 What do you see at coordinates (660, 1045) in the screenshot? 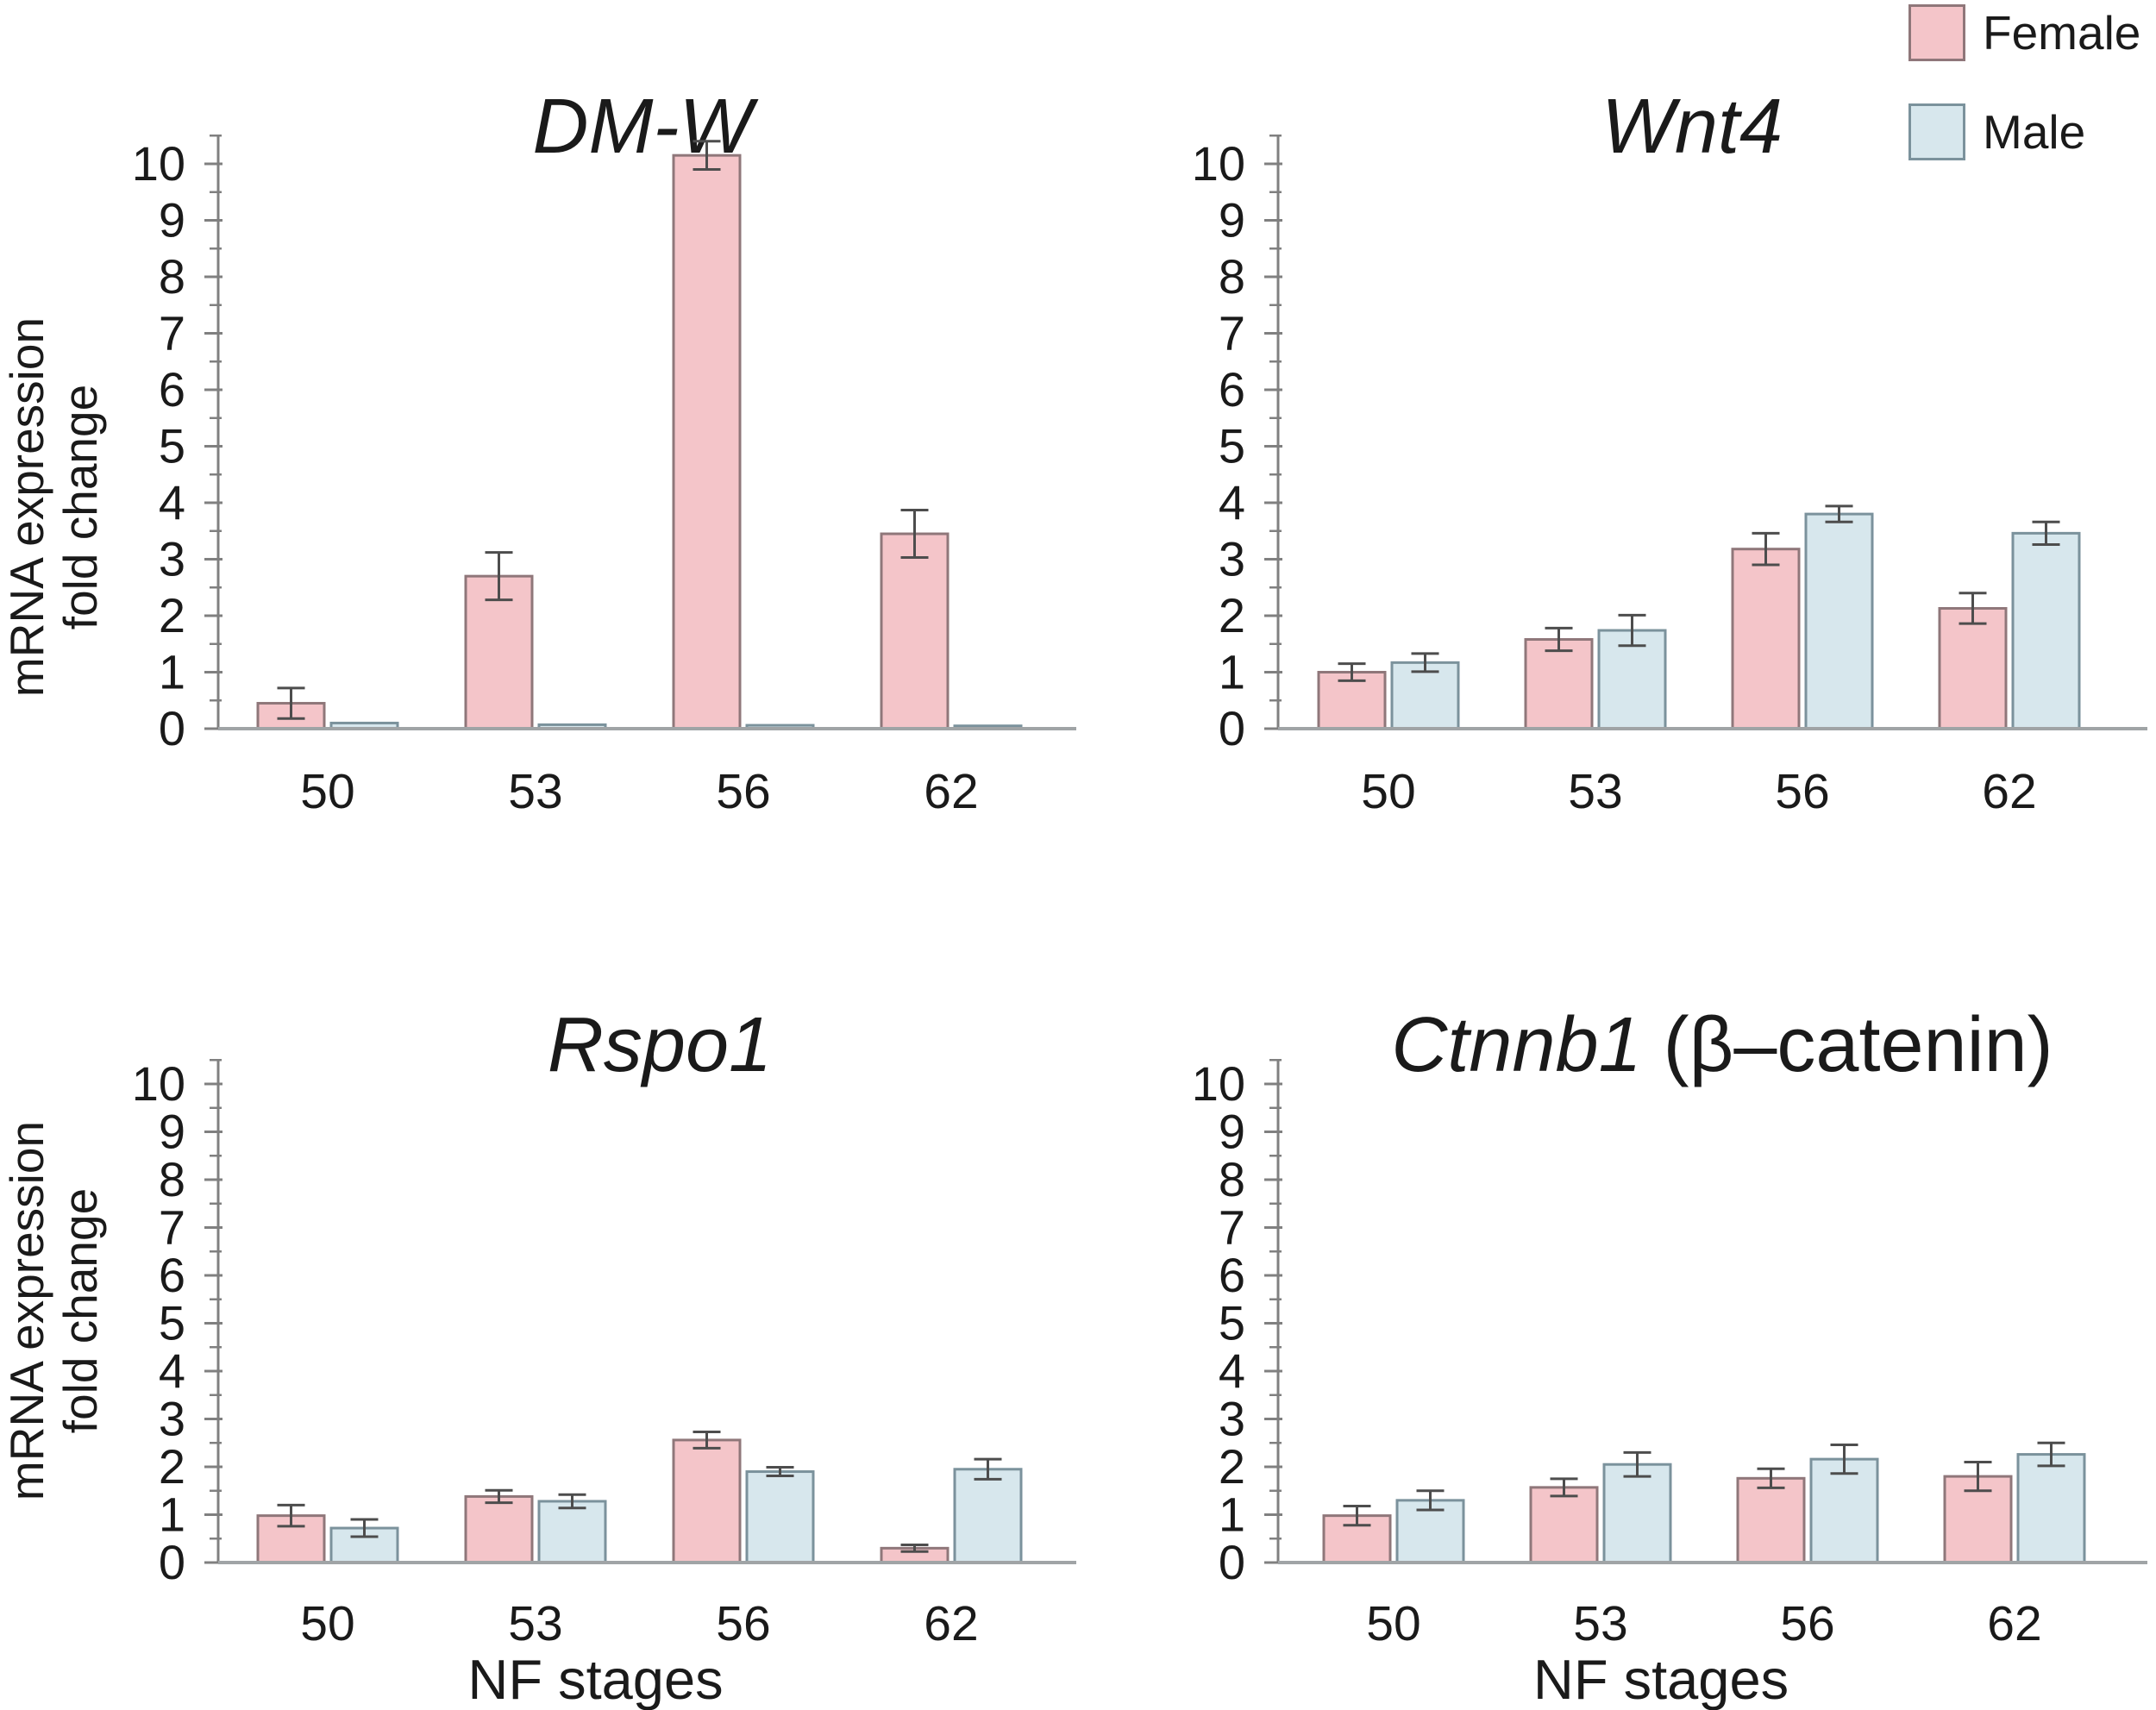
I see `chart-title: Rspo1` at bounding box center [660, 1045].